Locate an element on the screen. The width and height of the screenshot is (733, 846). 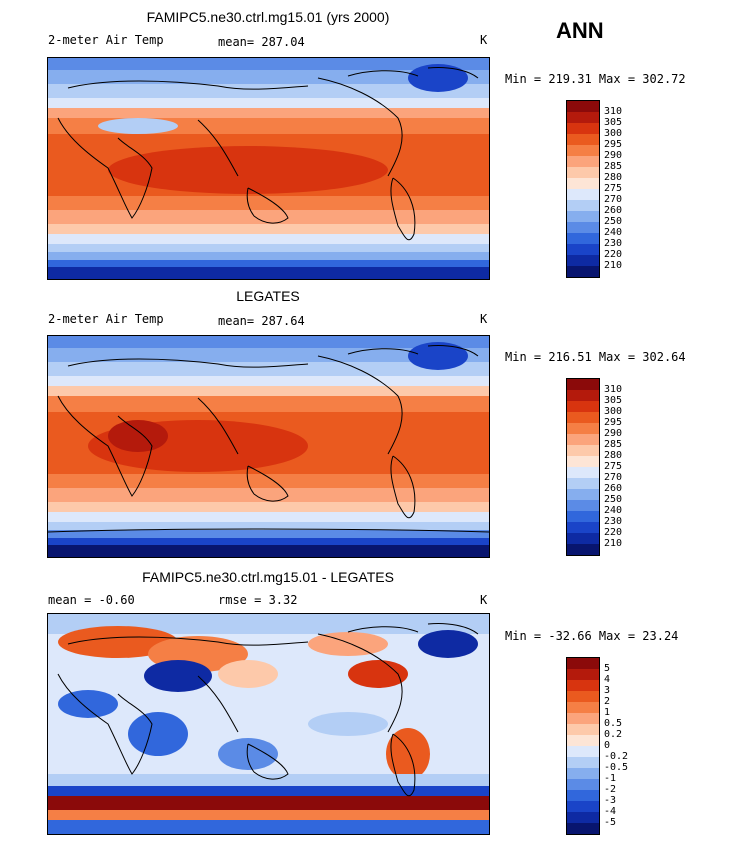
colorbar-tick-label: 310 is located at coordinates (613, 111).